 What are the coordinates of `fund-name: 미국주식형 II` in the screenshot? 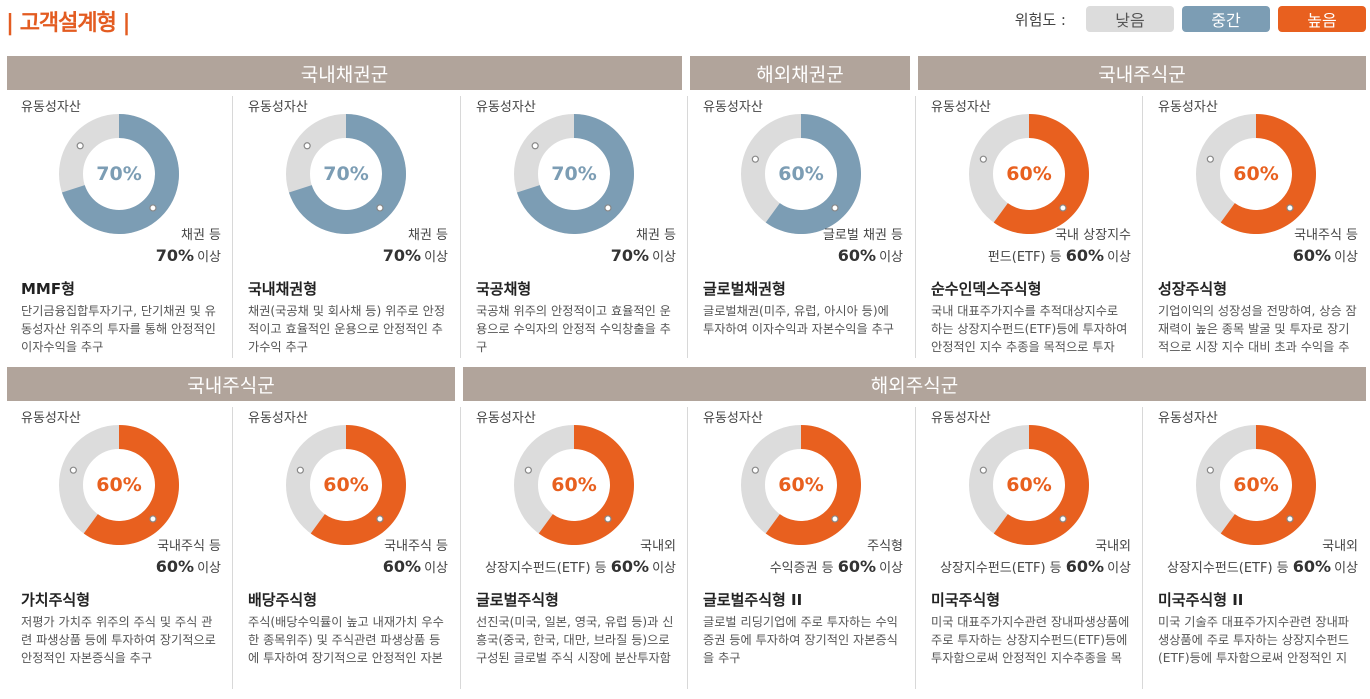 It's located at (1201, 600).